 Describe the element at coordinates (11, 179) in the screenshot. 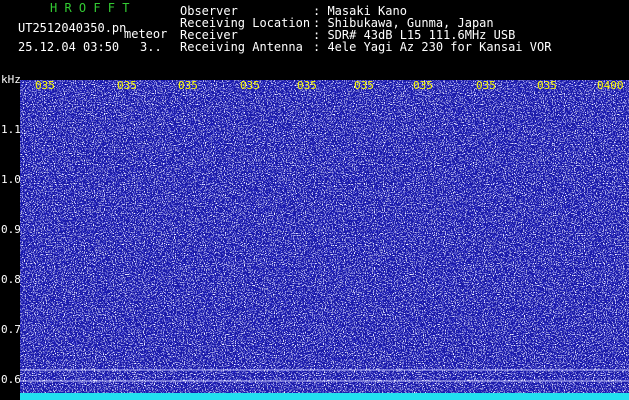

I see `freq-label: 1.0` at that location.